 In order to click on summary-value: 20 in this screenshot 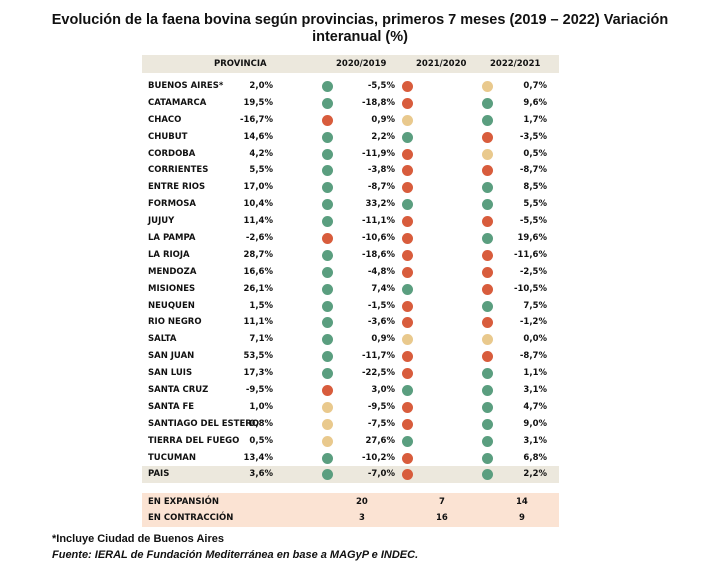, I will do `click(362, 502)`.